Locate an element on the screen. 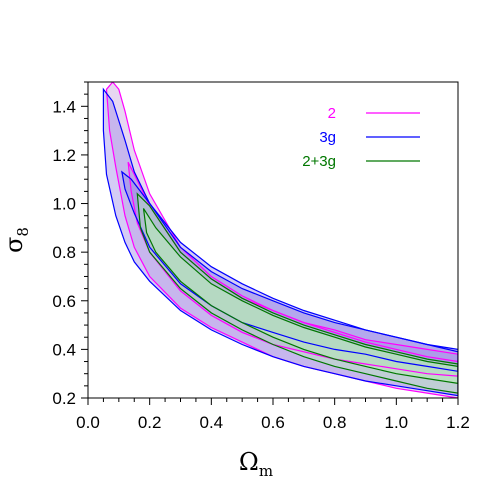 This screenshot has height=500, width=500. legend-label: 3g is located at coordinates (327, 137).